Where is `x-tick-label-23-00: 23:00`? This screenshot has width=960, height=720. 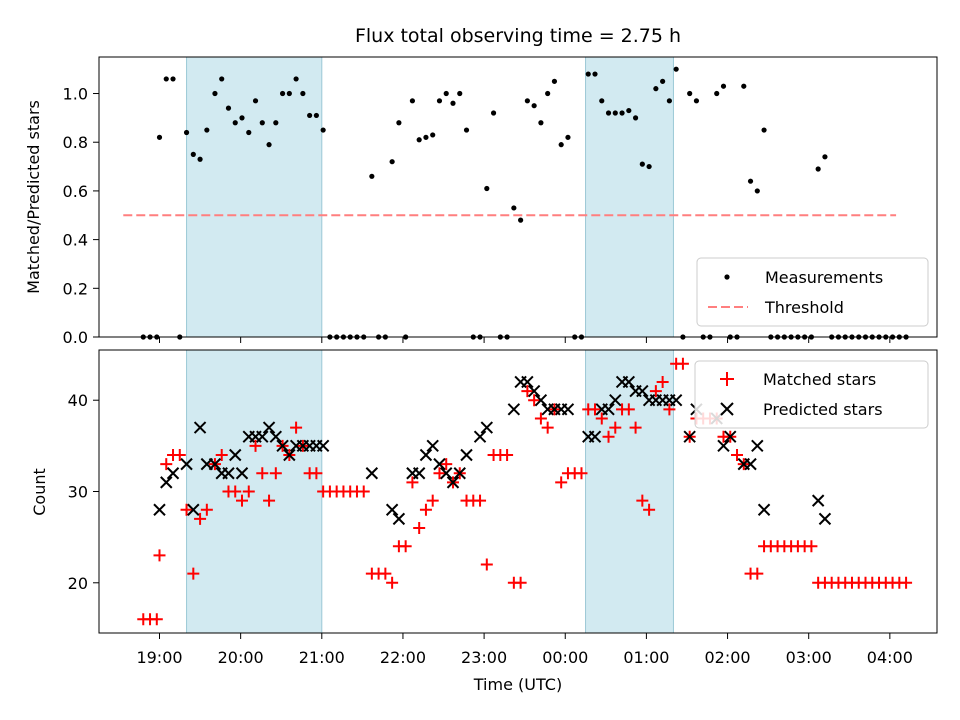
x-tick-label-23-00: 23:00 is located at coordinates (484, 657).